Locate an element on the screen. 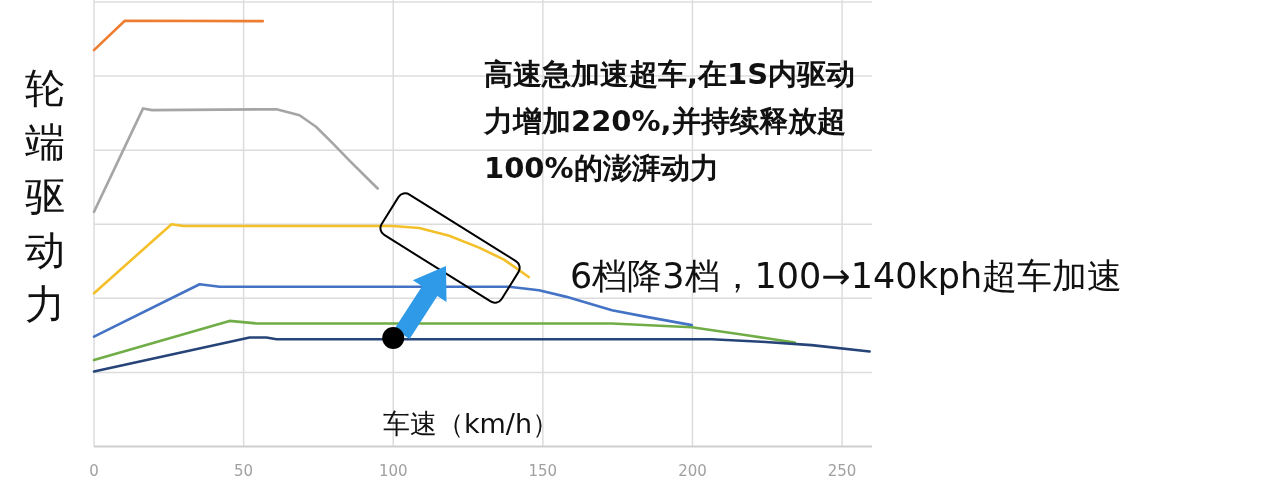  annotation: 高速急加速超车,在1S内驱动力增加220%,并持续释放超100%的澎湃动力 is located at coordinates (669, 121).